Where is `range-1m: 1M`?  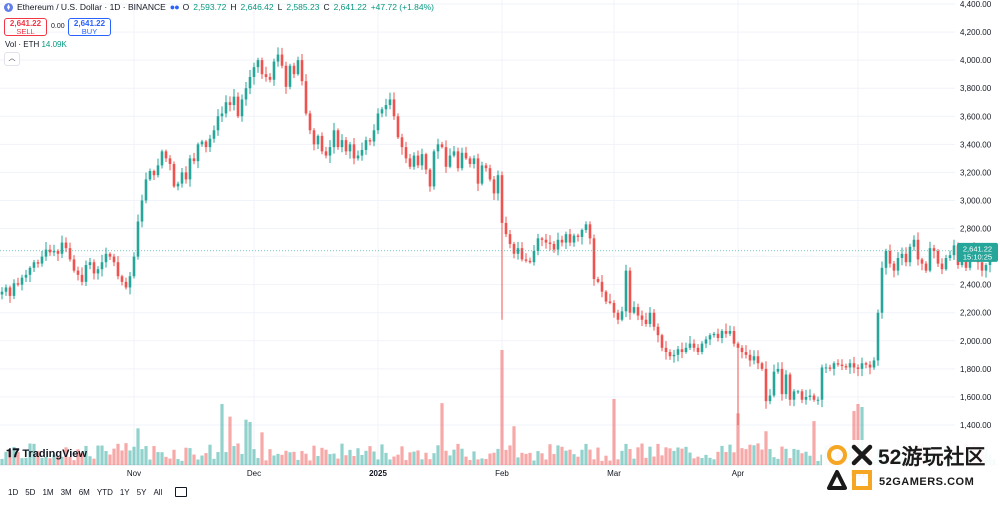 range-1m: 1M is located at coordinates (48, 492).